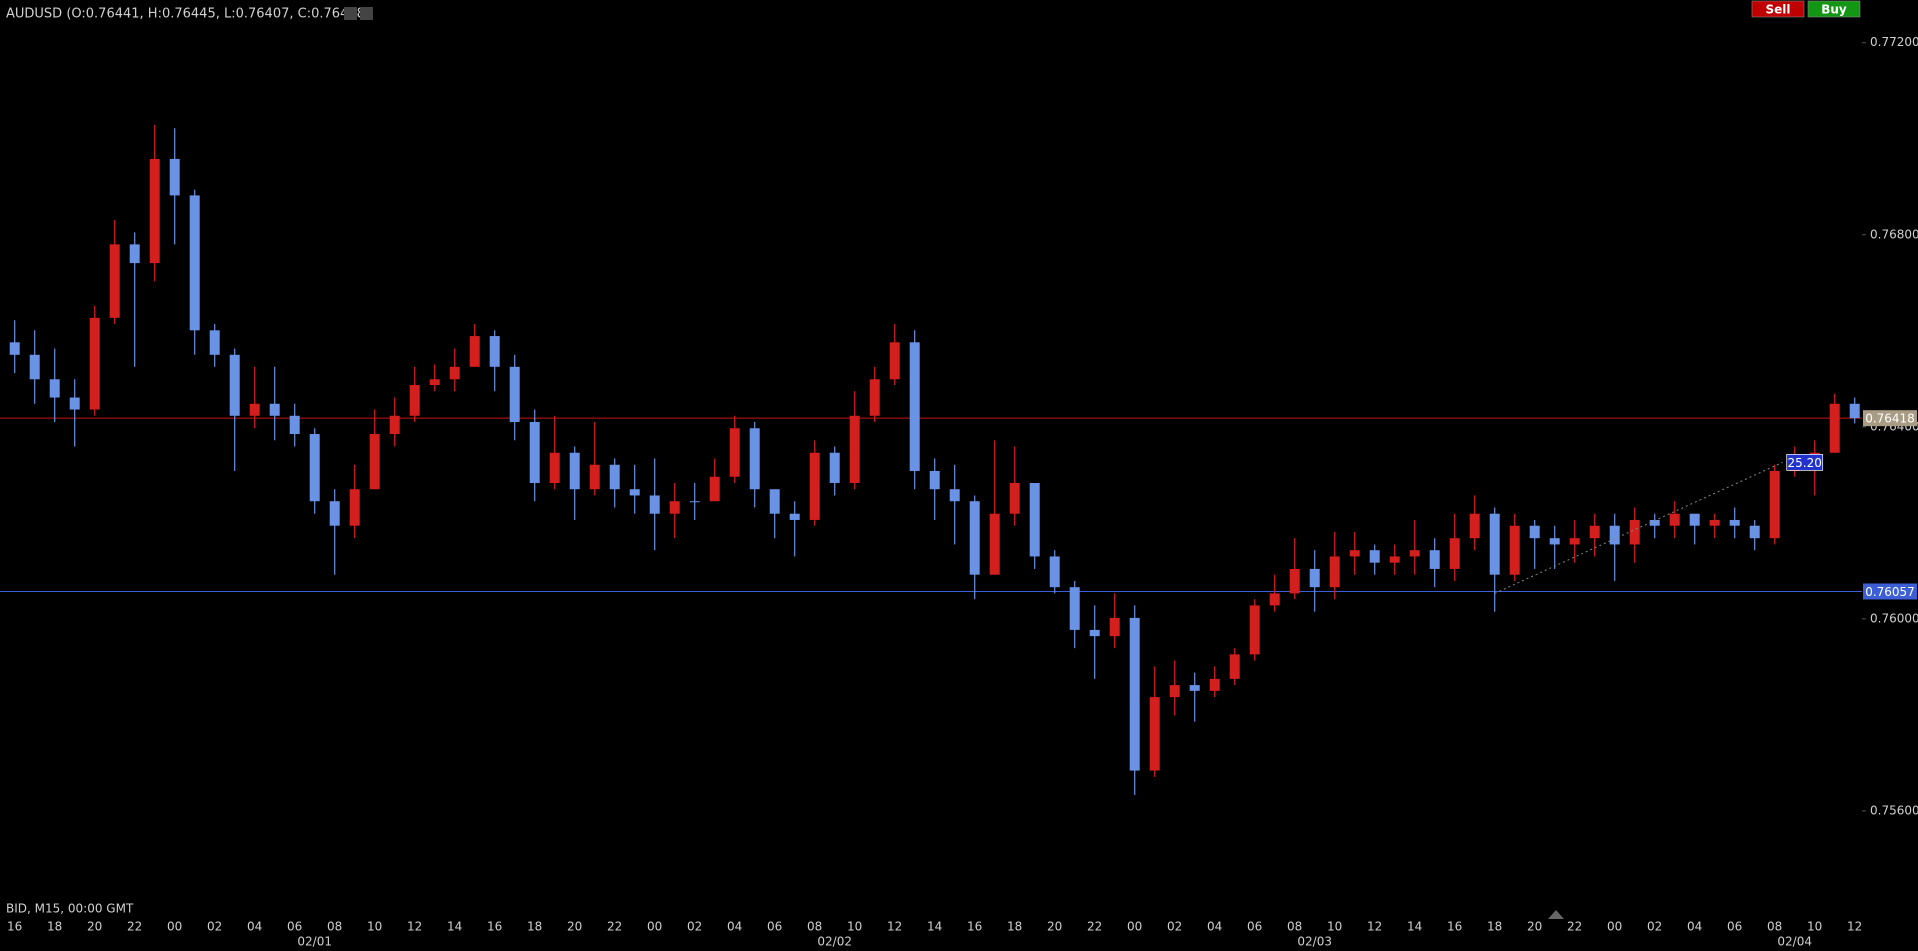 The width and height of the screenshot is (1918, 951). What do you see at coordinates (1374, 927) in the screenshot?
I see `x-tick-label: 12` at bounding box center [1374, 927].